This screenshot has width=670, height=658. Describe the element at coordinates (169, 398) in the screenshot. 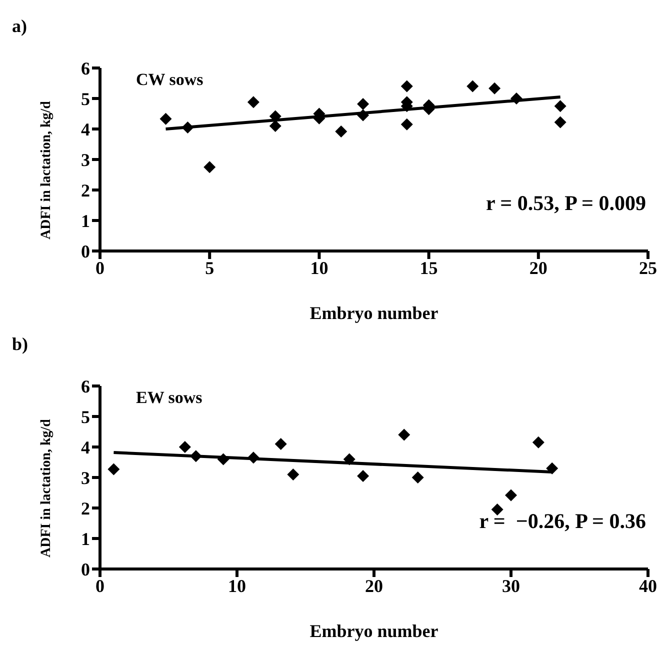

I see `annotation: EW sows` at that location.